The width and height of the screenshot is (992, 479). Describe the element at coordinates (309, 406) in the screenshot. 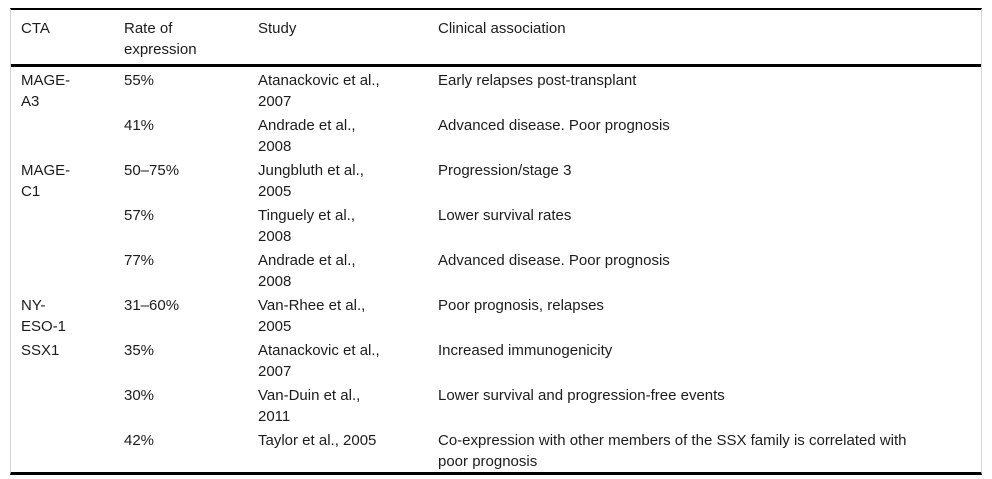

I see `study-cell: Van-Duin et al., 2011` at that location.